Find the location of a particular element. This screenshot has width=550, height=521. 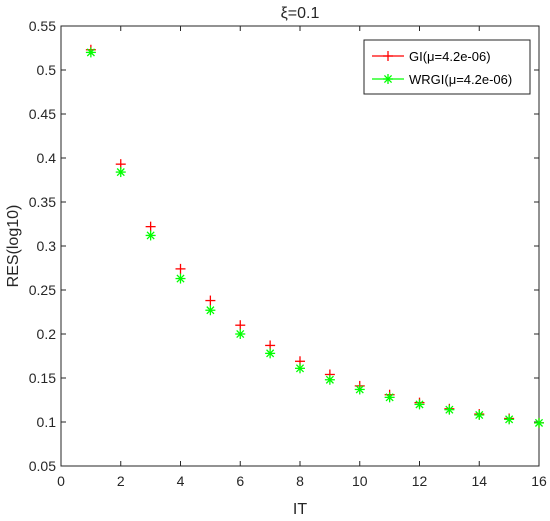

y-tick-label: 0.3 is located at coordinates (47, 246).